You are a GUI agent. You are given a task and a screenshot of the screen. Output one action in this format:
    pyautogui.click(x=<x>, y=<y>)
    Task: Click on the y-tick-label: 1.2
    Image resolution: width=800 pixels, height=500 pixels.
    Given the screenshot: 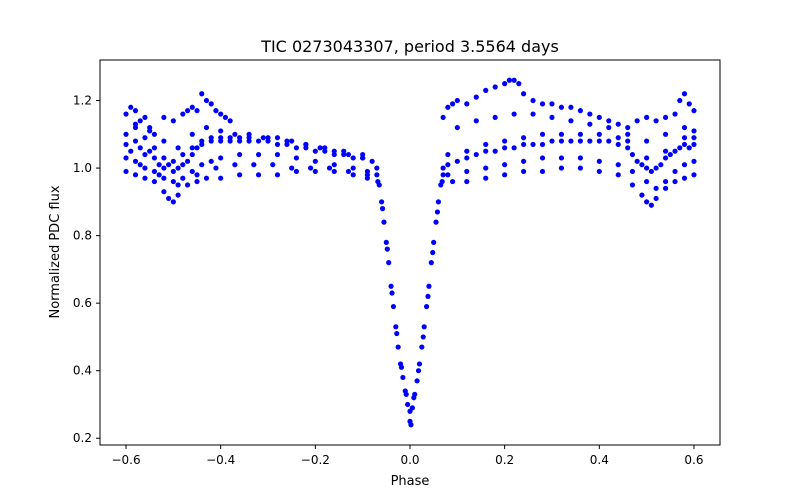 What is the action you would take?
    pyautogui.click(x=82, y=101)
    